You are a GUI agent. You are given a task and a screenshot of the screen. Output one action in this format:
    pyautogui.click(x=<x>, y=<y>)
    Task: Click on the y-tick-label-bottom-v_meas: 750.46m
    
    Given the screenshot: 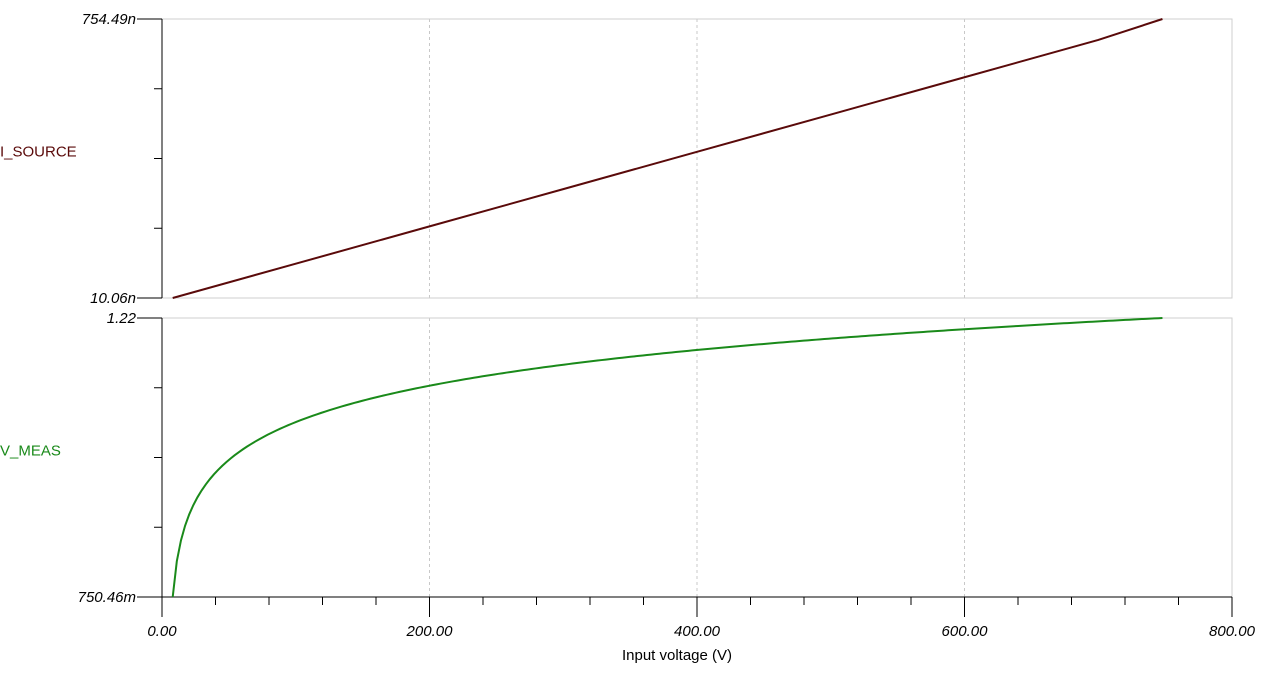 What is the action you would take?
    pyautogui.click(x=107, y=597)
    